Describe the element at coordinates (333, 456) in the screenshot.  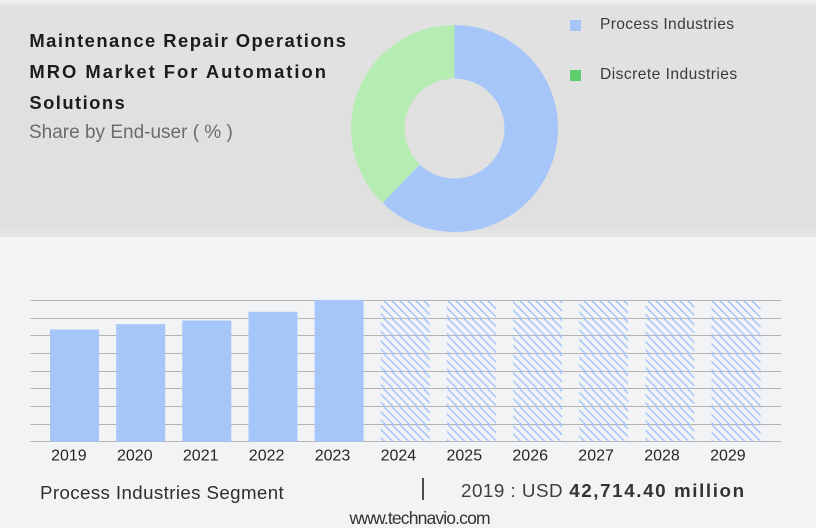
I see `svg-text: 2023` at that location.